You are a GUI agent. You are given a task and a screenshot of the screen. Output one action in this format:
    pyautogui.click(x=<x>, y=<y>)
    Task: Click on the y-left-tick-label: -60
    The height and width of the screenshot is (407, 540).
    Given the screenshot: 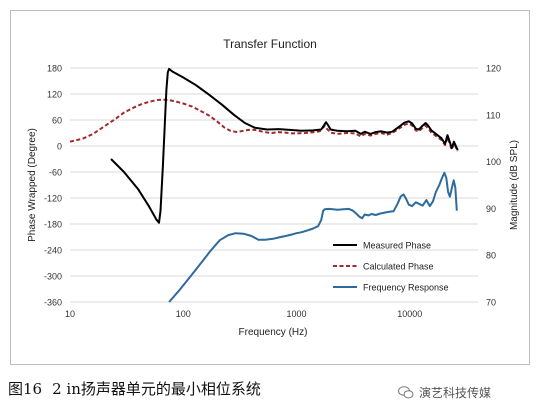 What is the action you would take?
    pyautogui.click(x=55, y=173)
    